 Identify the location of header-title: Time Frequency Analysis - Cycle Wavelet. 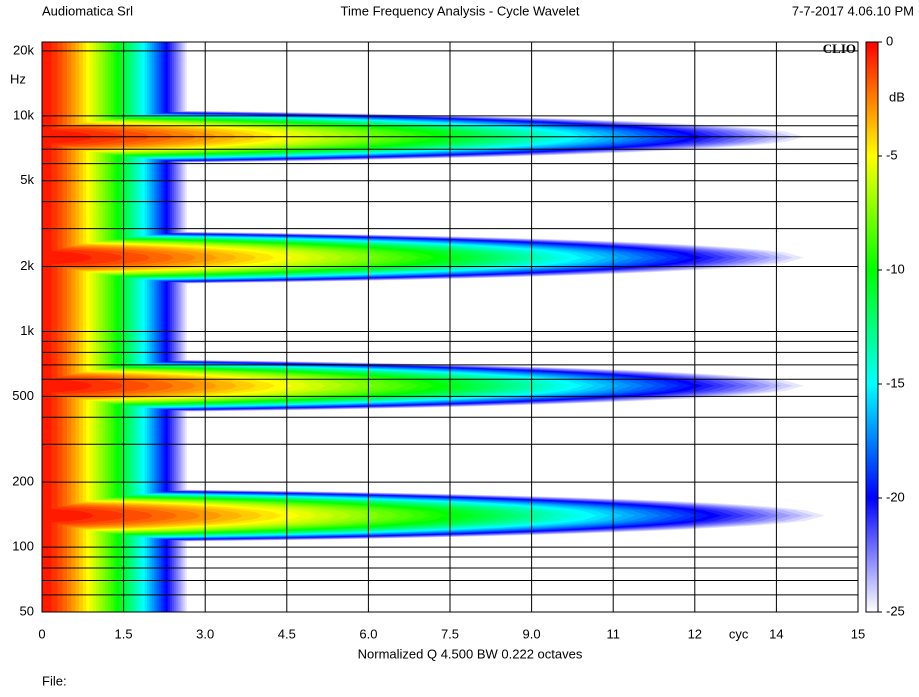
(460, 10).